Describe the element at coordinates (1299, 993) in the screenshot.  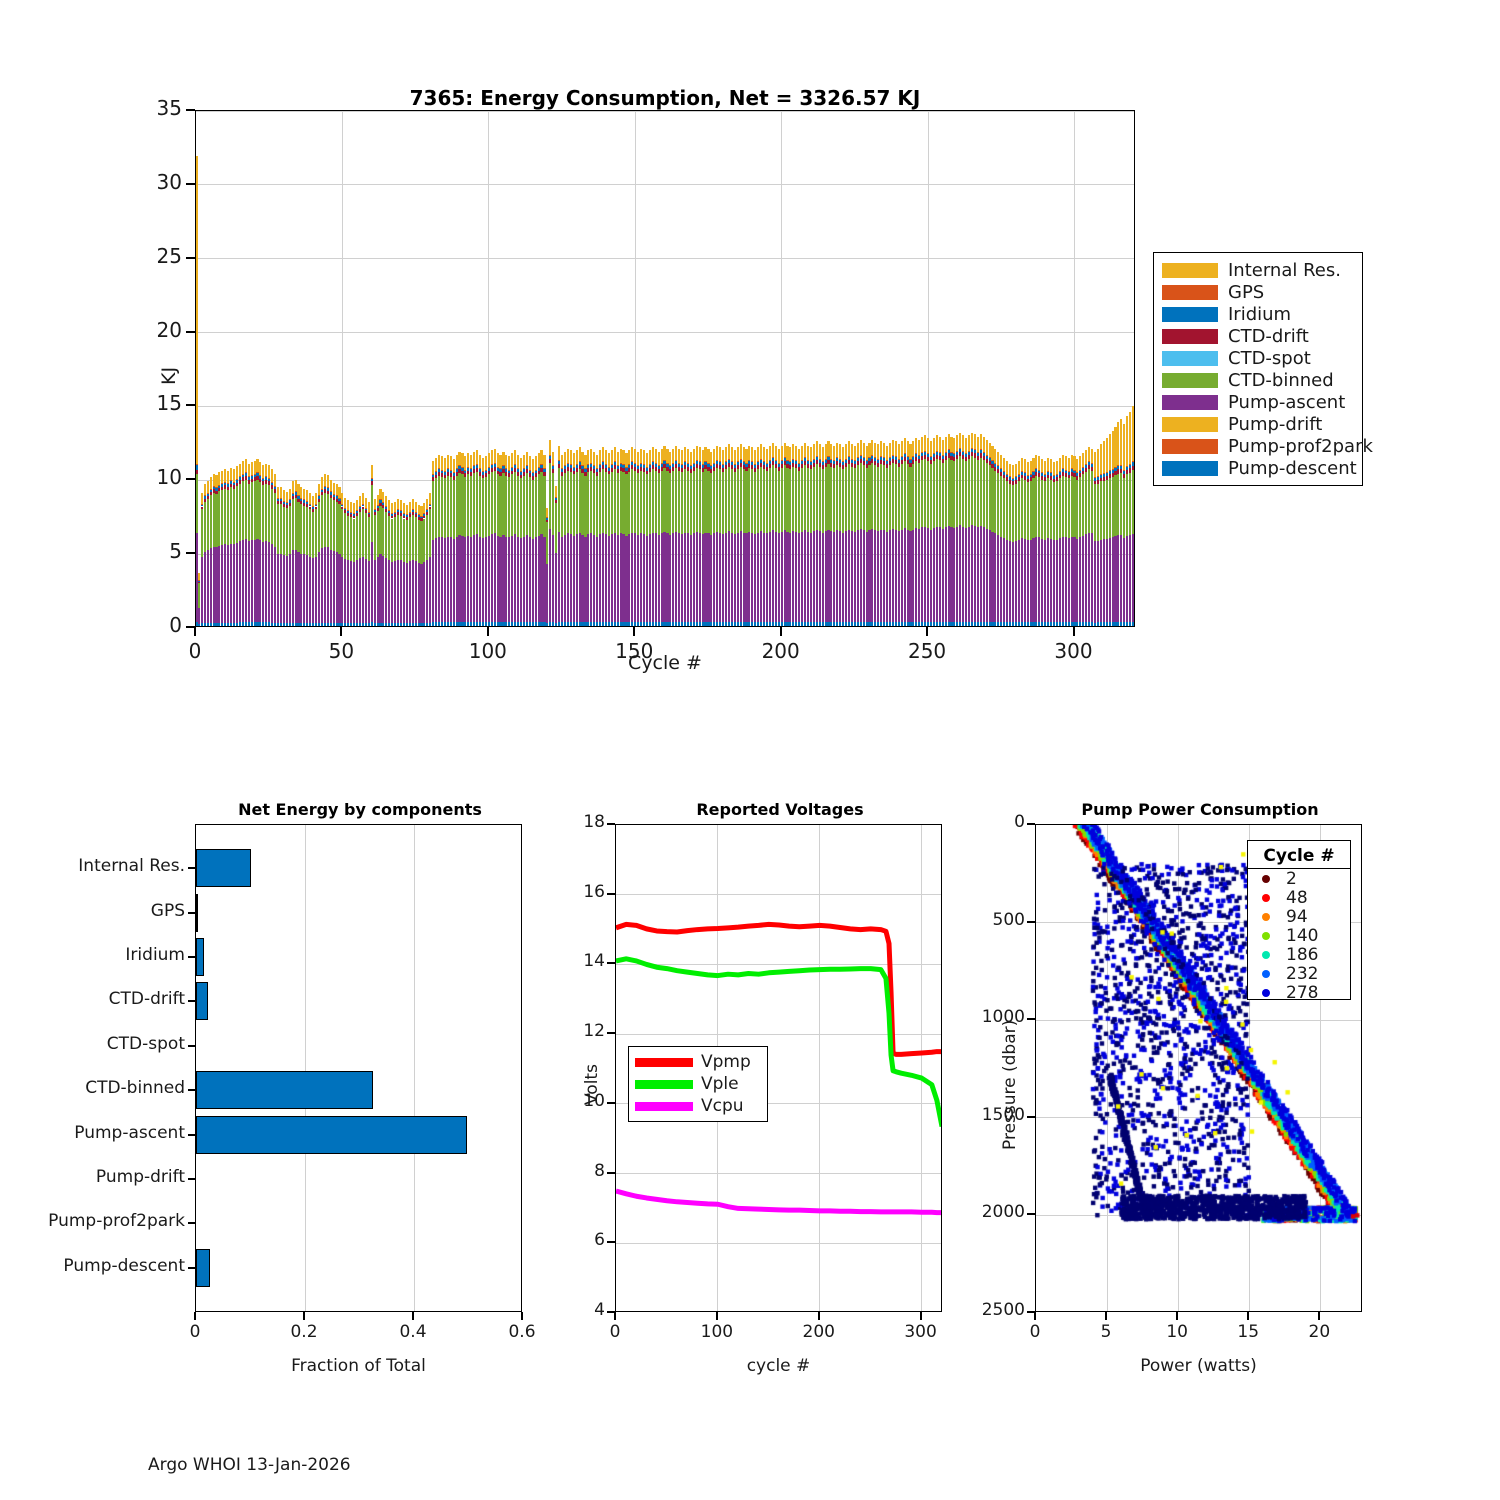
I see `legend-item: 278` at that location.